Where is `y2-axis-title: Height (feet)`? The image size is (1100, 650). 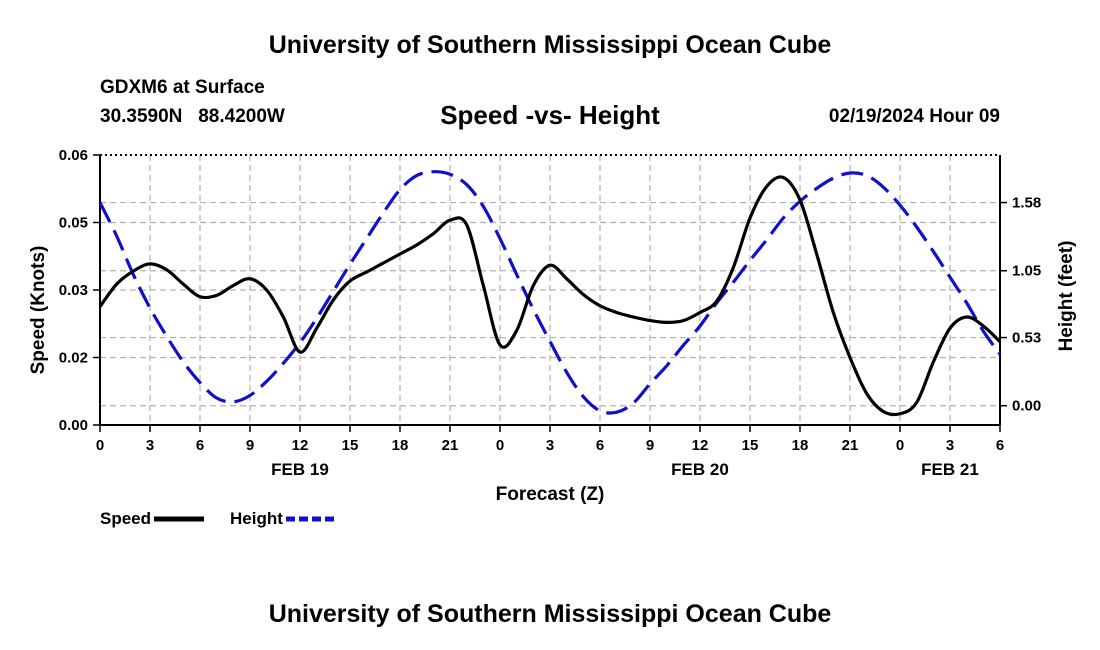
y2-axis-title: Height (feet) is located at coordinates (1066, 296).